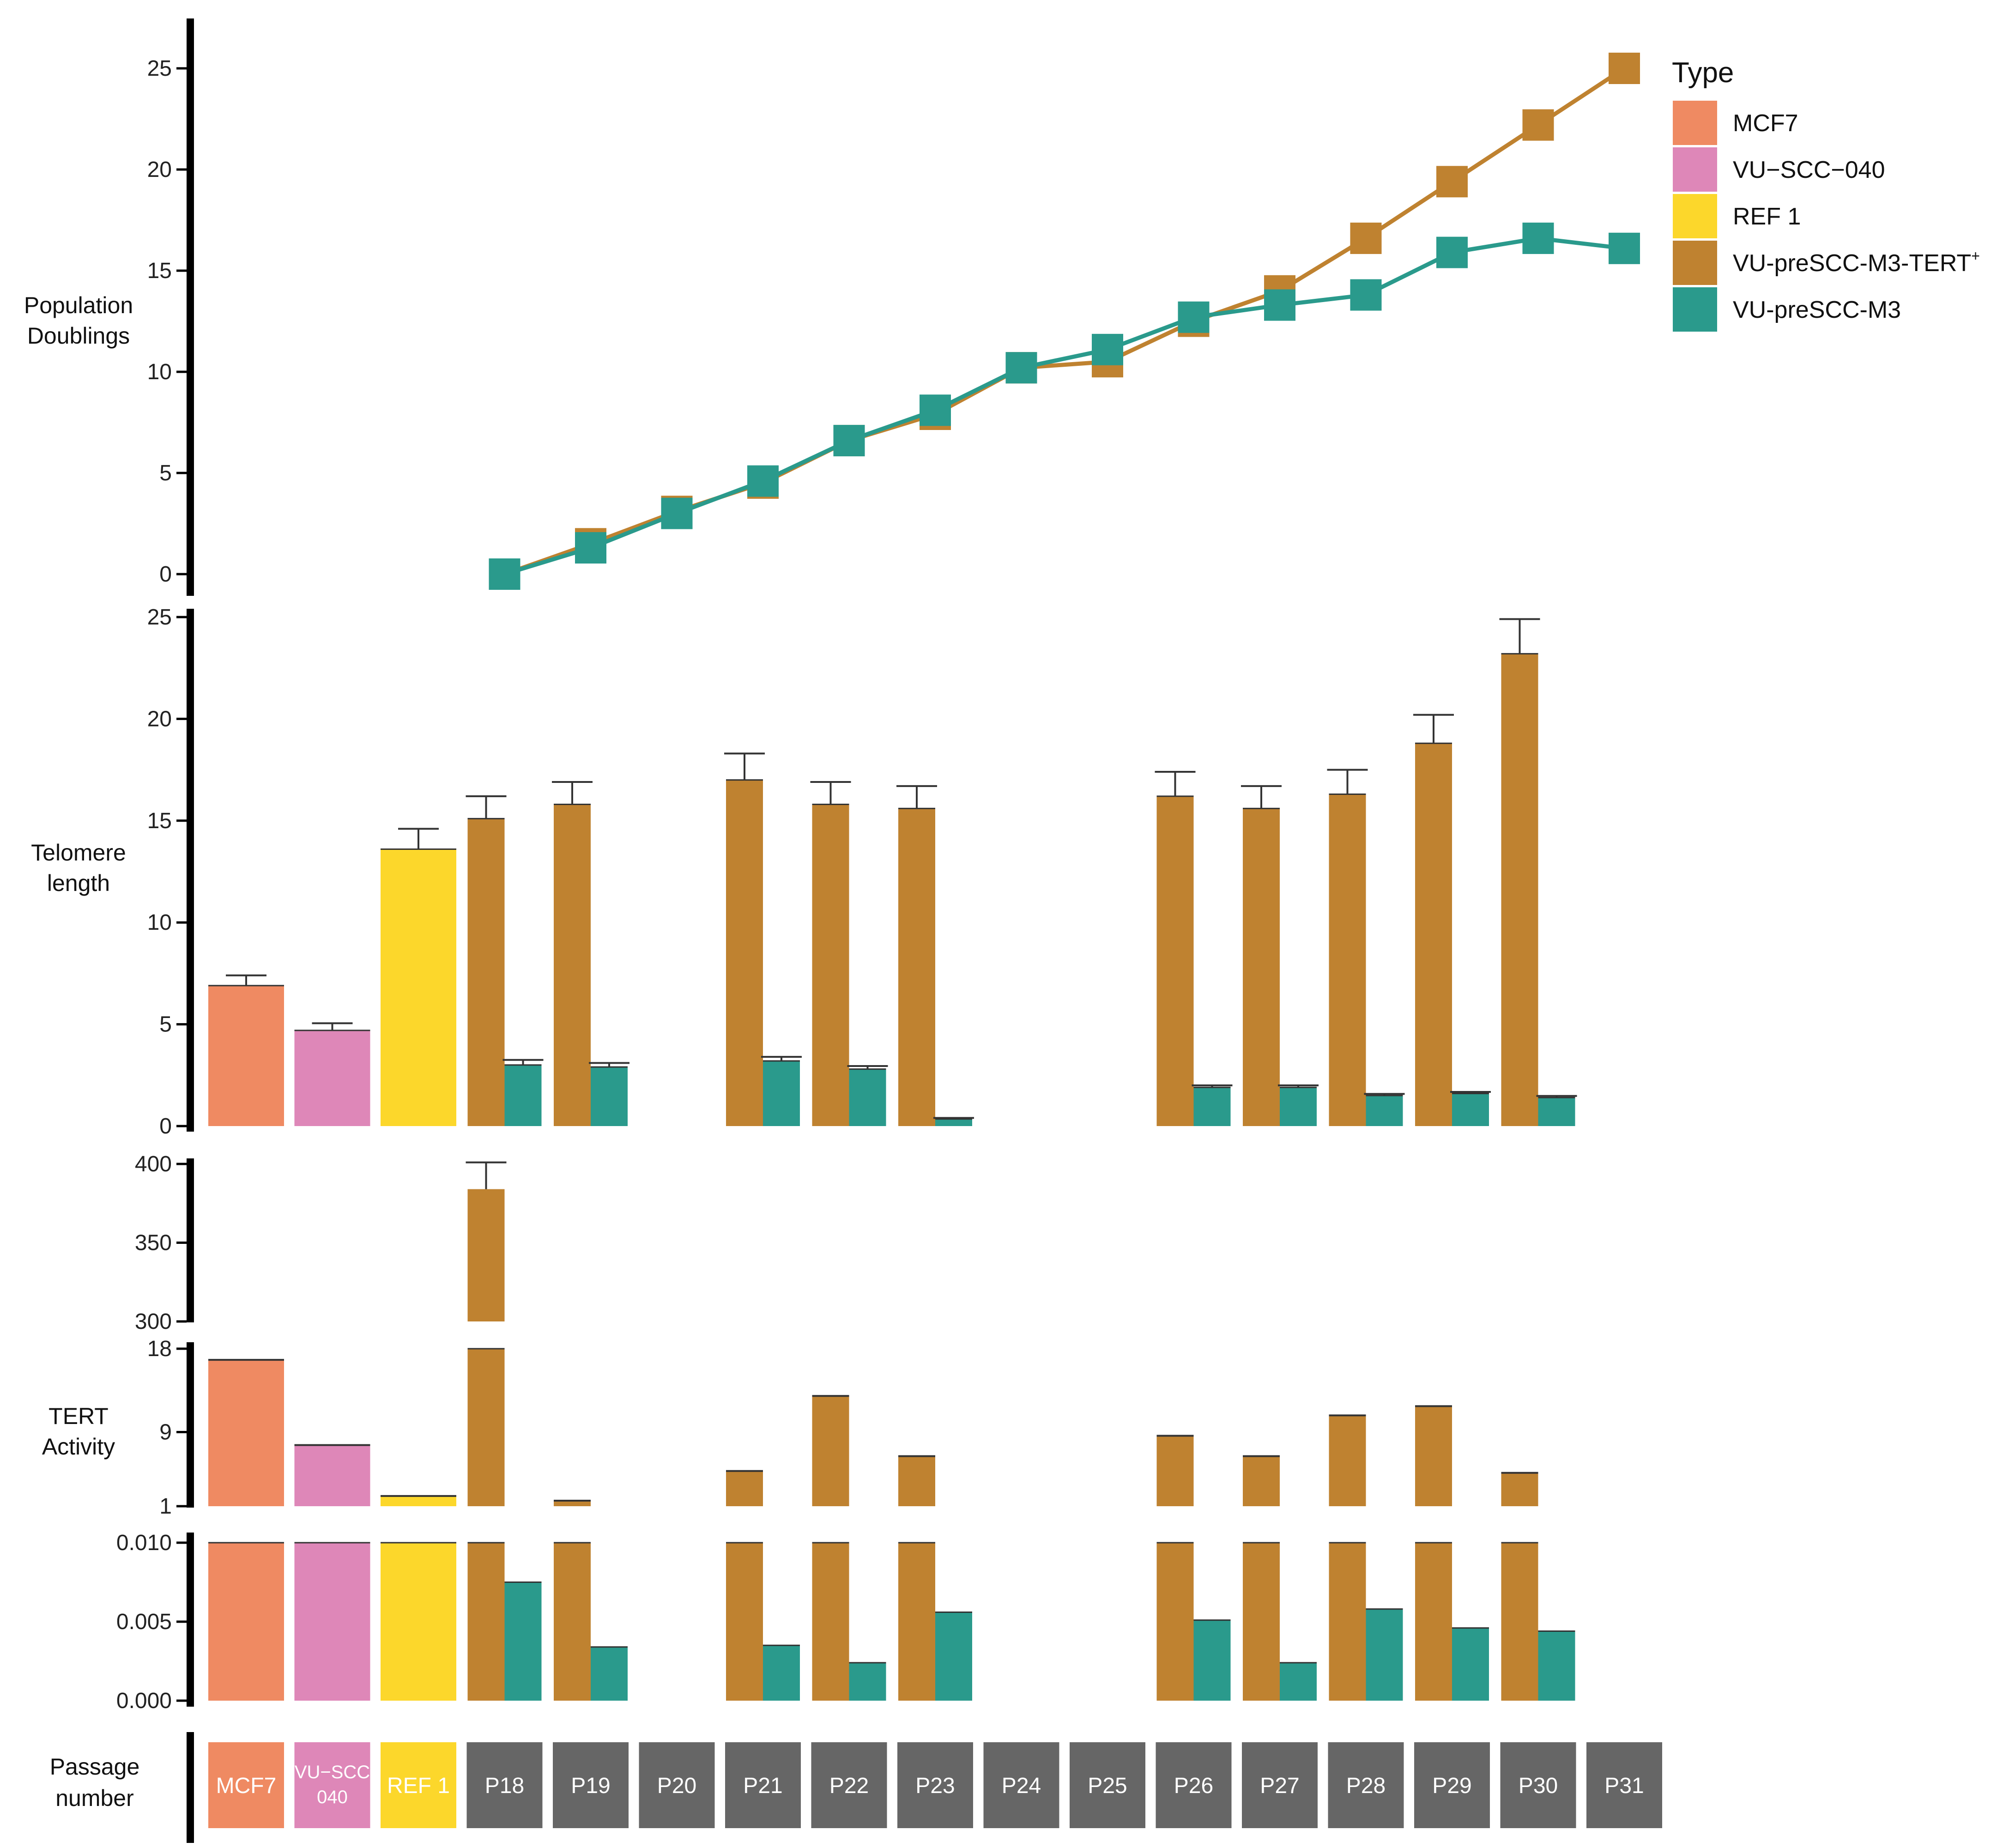  What do you see at coordinates (246, 1622) in the screenshot?
I see `ratio-bar-mcf7` at bounding box center [246, 1622].